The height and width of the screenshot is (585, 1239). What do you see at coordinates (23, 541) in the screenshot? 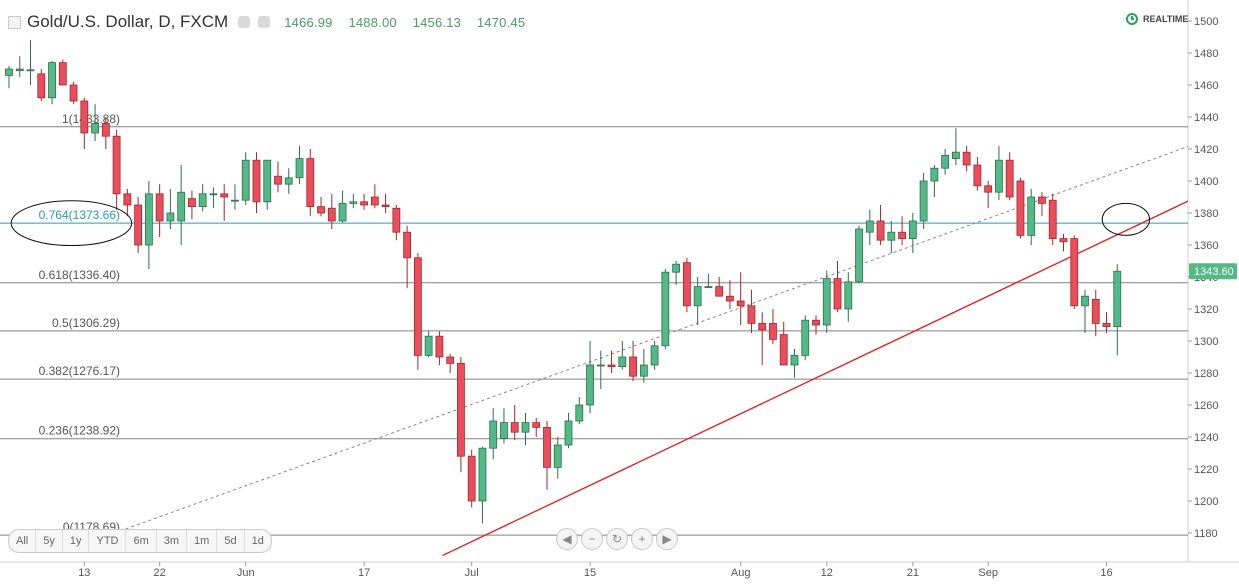
I see `range-all: All` at bounding box center [23, 541].